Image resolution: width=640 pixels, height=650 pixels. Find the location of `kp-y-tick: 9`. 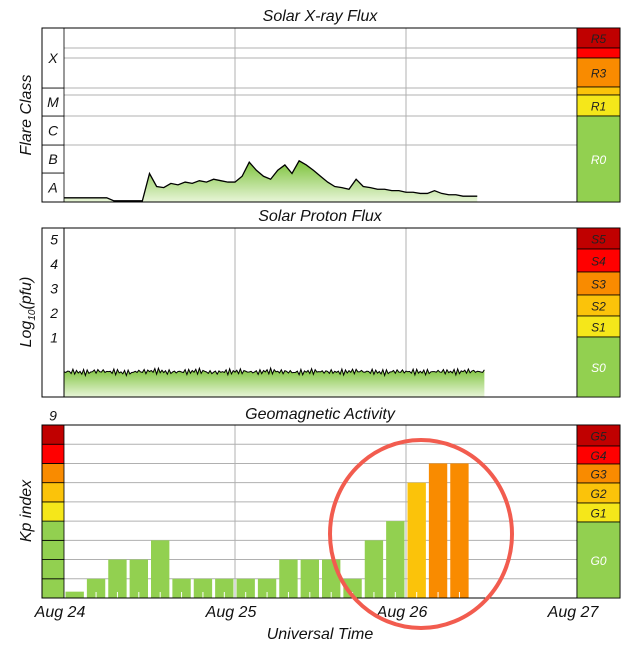

kp-y-tick: 9 is located at coordinates (53, 415).